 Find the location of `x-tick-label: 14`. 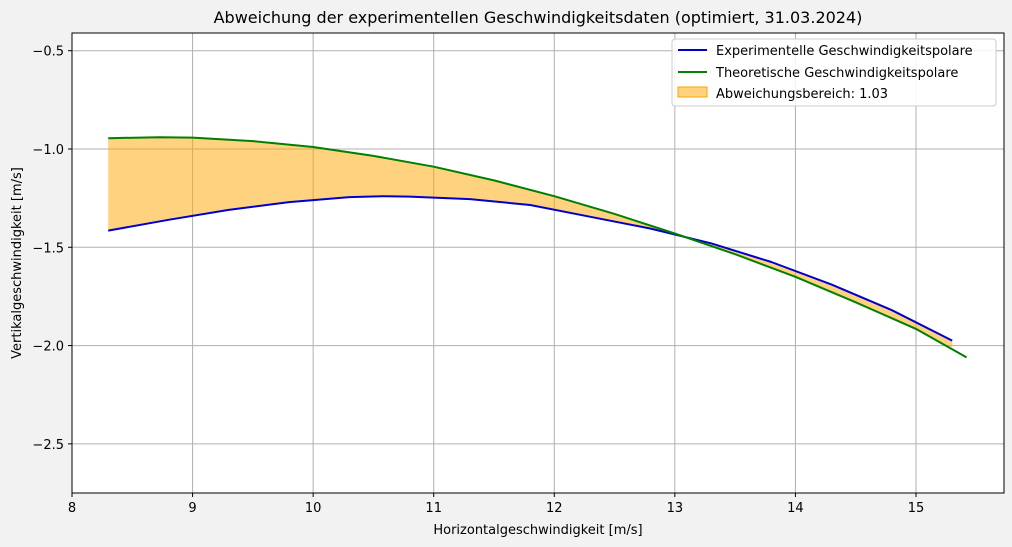

x-tick-label: 14 is located at coordinates (795, 508).